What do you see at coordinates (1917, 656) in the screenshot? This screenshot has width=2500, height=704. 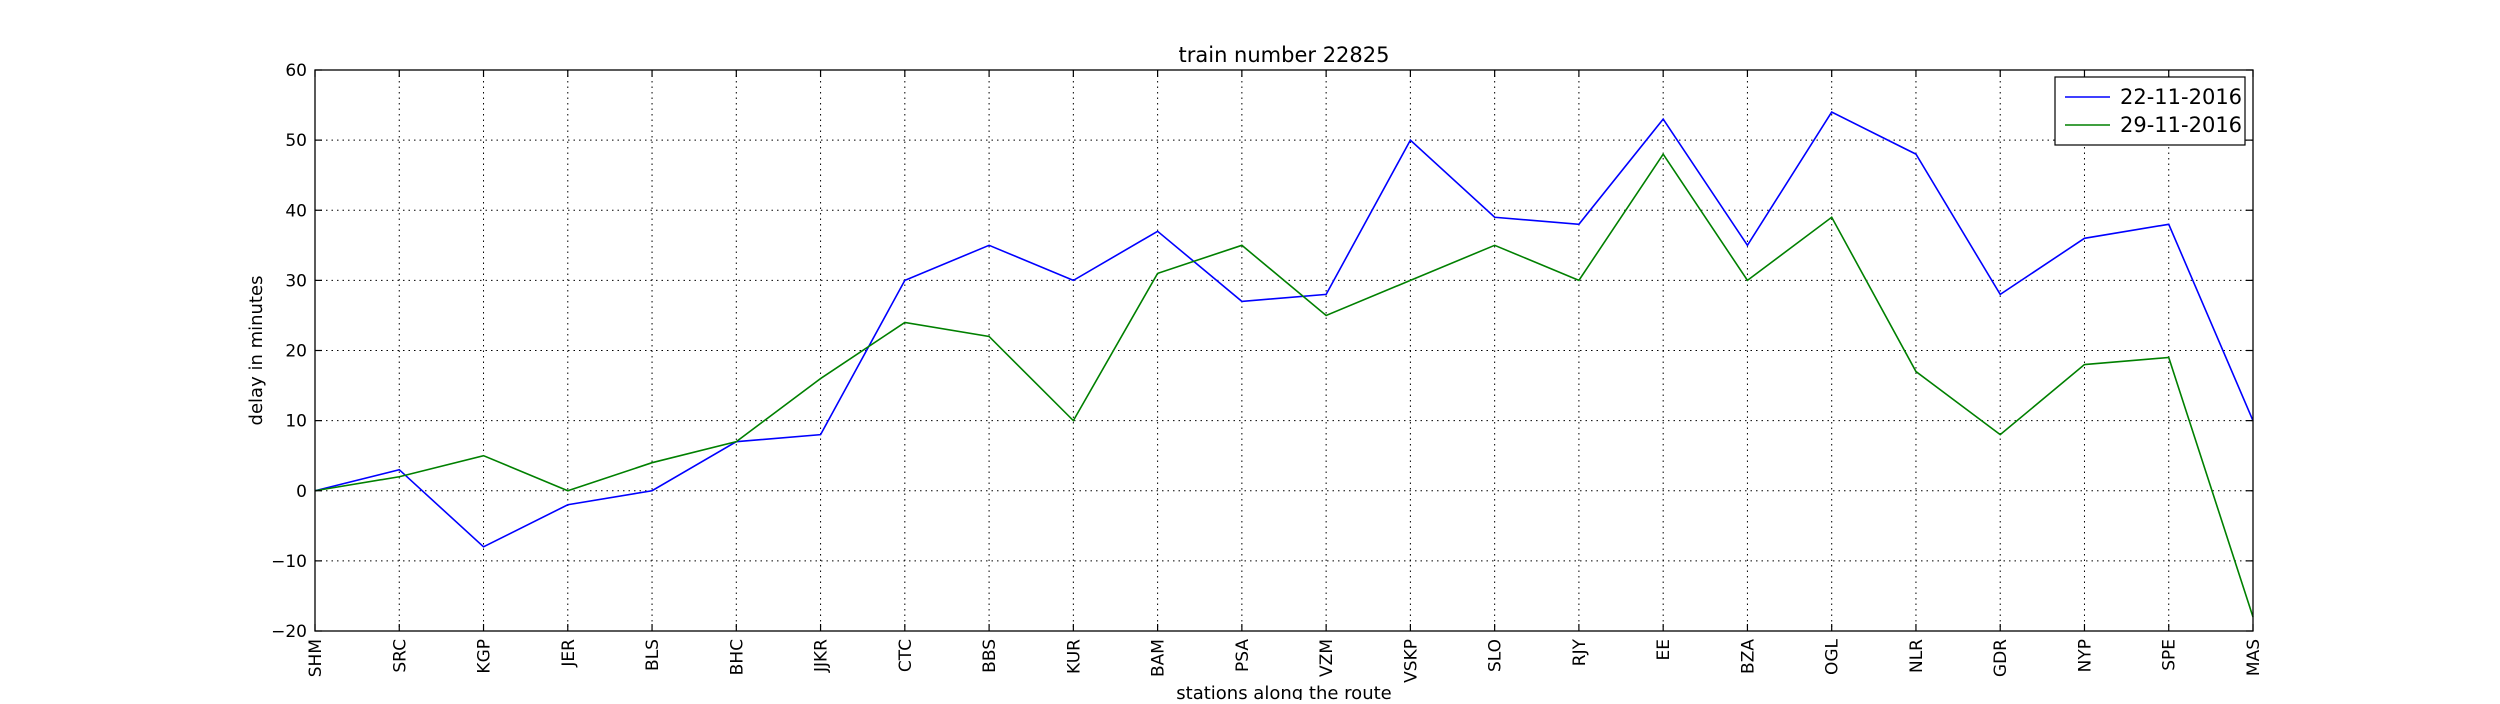 I see `x-tick-label: NLR` at bounding box center [1917, 656].